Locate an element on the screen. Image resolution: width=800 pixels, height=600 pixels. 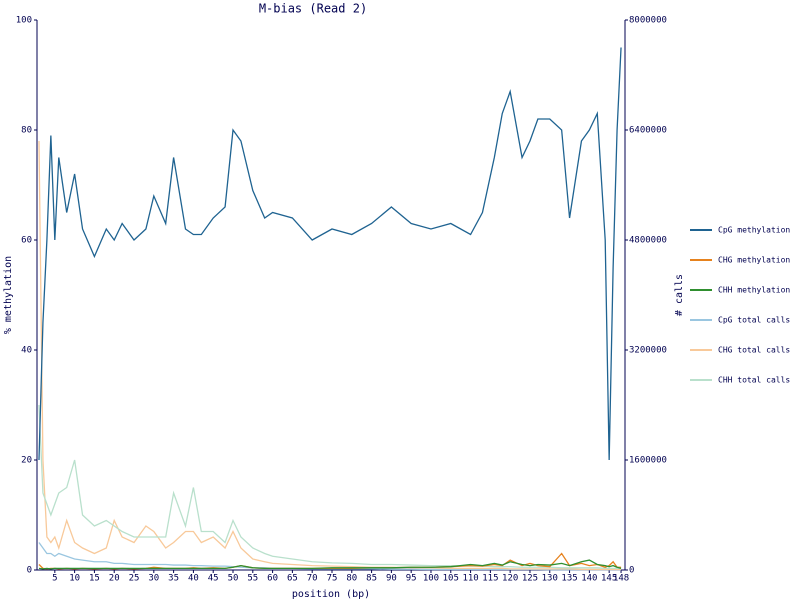
x-tick-label: 145 is located at coordinates (609, 579).